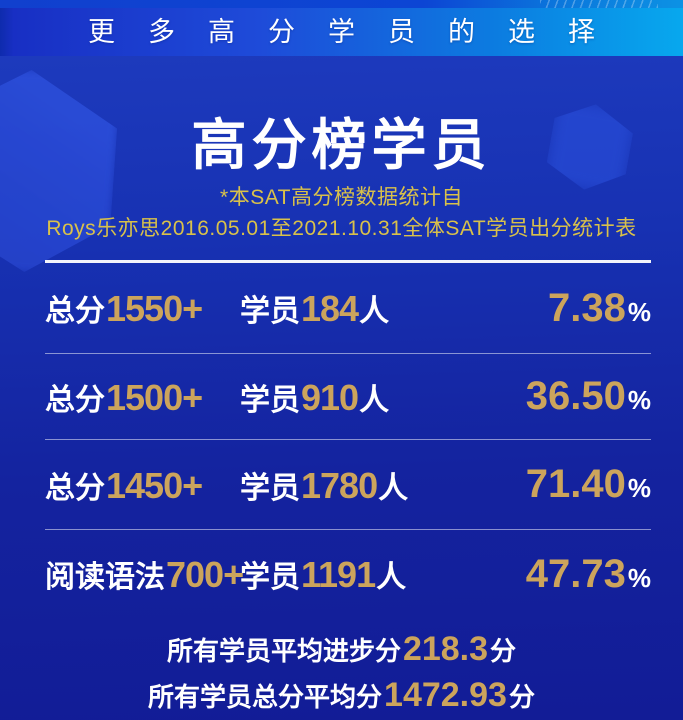 This screenshot has height=720, width=683. Describe the element at coordinates (154, 308) in the screenshot. I see `score-band-value: 1550+` at that location.